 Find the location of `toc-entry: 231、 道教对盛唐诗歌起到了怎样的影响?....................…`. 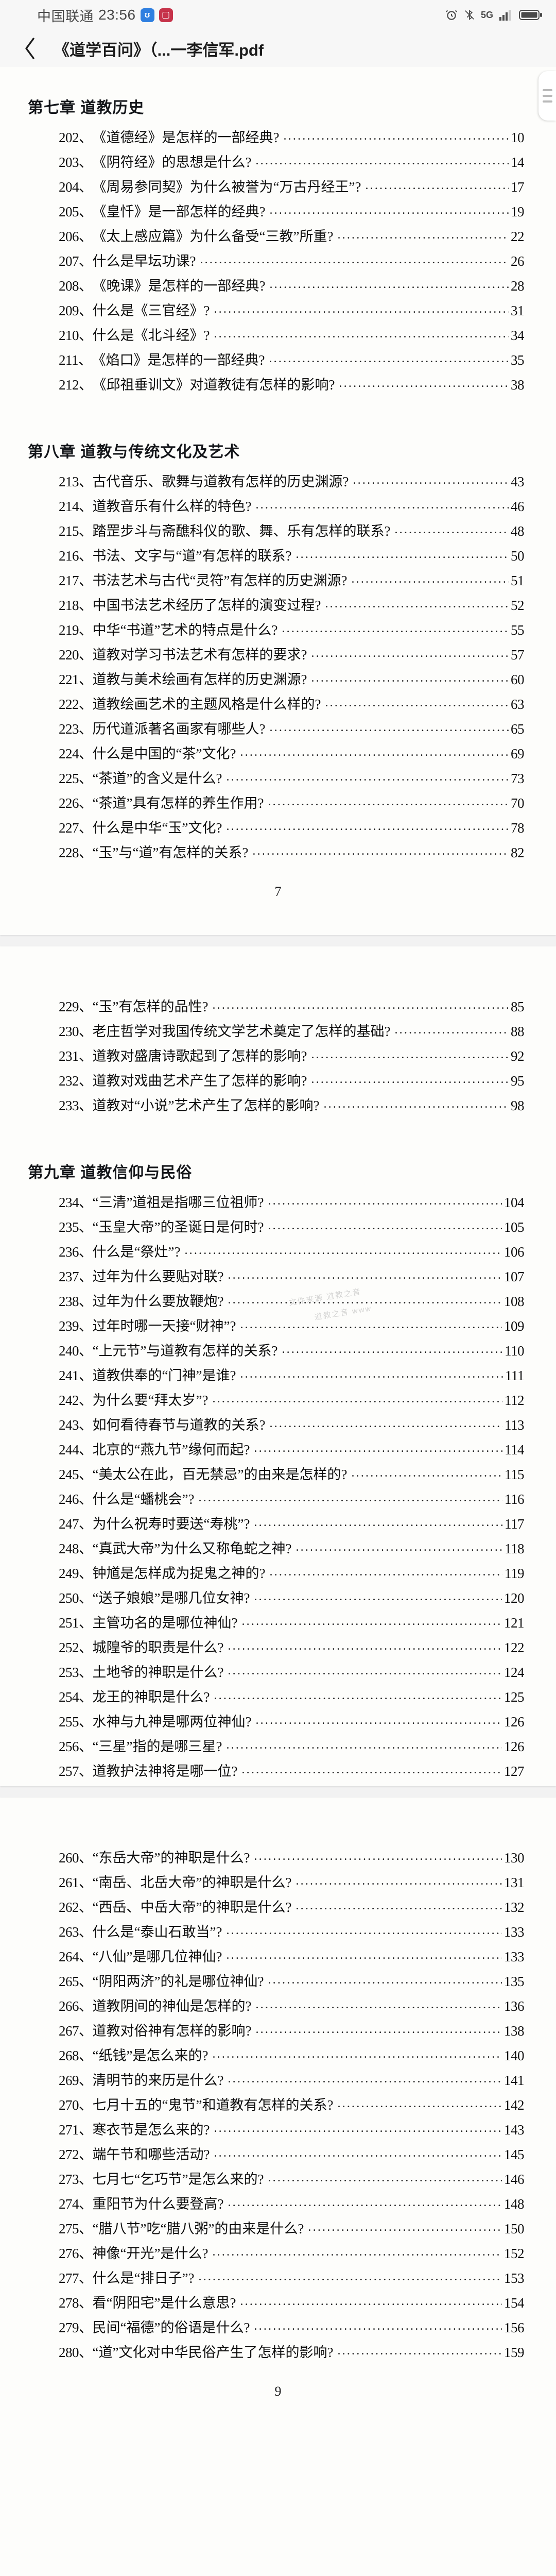

toc-entry: 231、 道教对盛唐诗歌起到了怎样的影响?....................… is located at coordinates (278, 1061).